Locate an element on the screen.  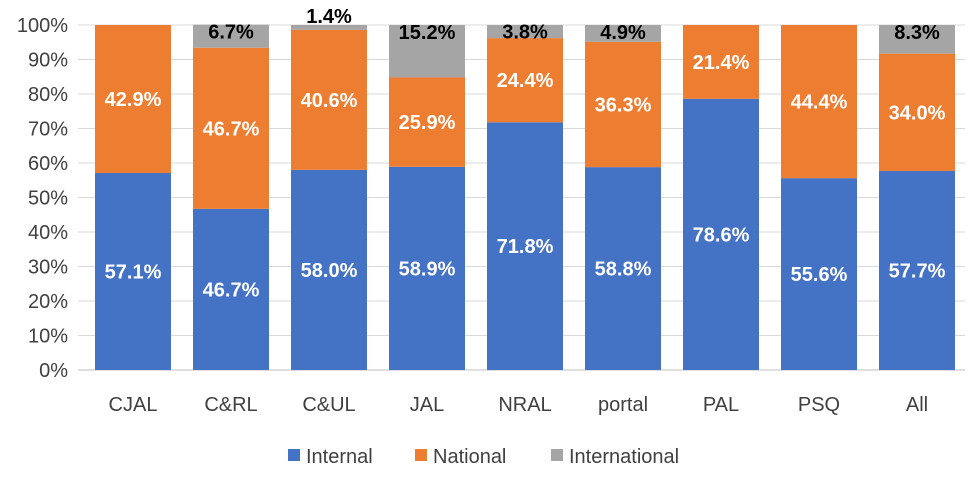
x-tick-label: All is located at coordinates (917, 405).